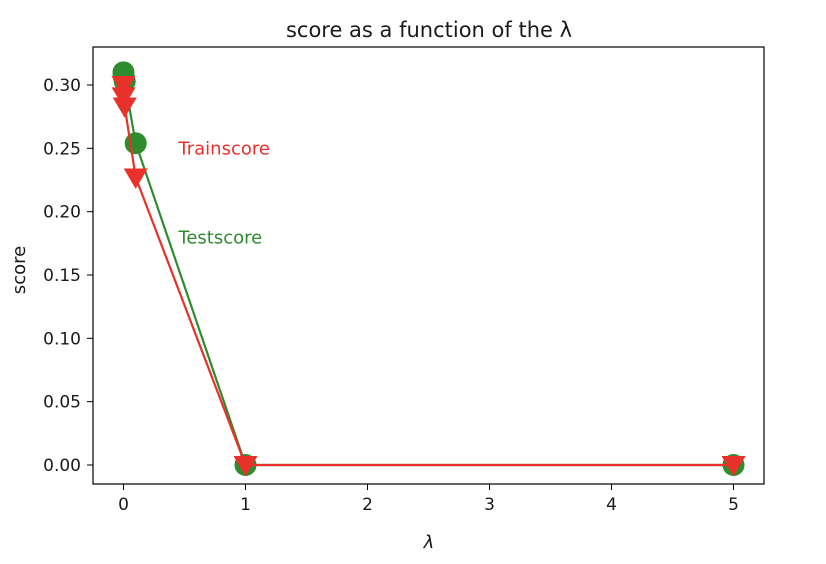 Image resolution: width=826 pixels, height=564 pixels. Describe the element at coordinates (62, 403) in the screenshot. I see `y-tick-label: 0.05` at that location.